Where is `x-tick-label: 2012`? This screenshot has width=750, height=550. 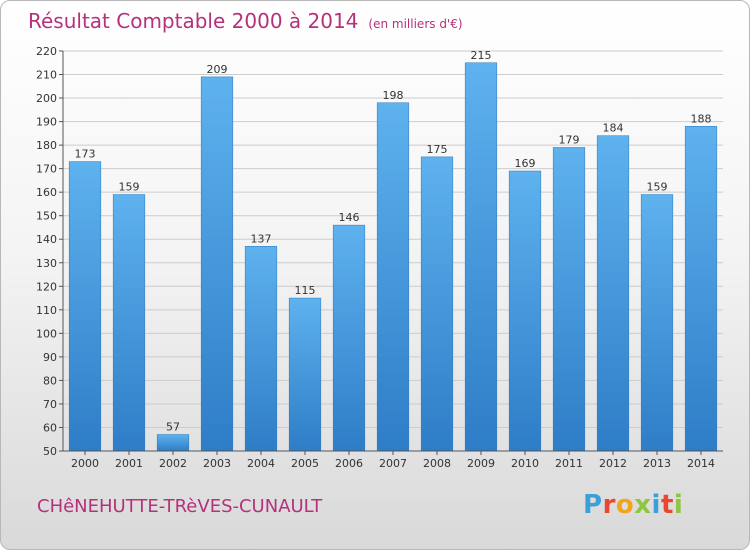 x-tick-label: 2012 is located at coordinates (613, 463).